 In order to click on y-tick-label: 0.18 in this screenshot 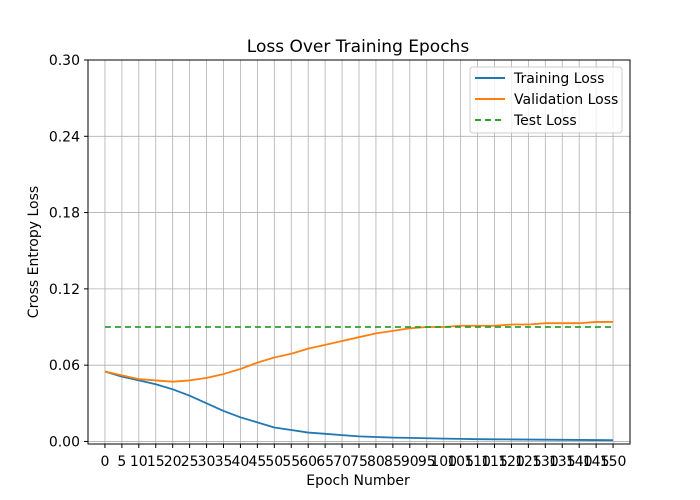, I will do `click(64, 214)`.